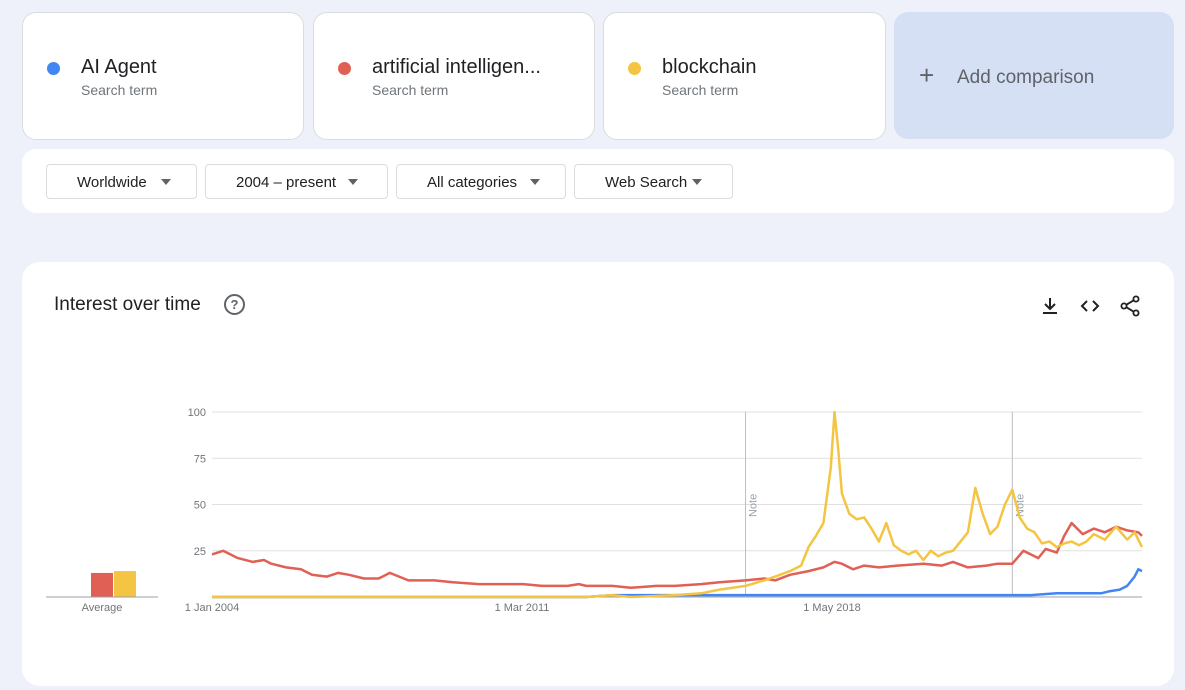  Describe the element at coordinates (472, 182) in the screenshot. I see `category-dropdown-label: All categories` at that location.